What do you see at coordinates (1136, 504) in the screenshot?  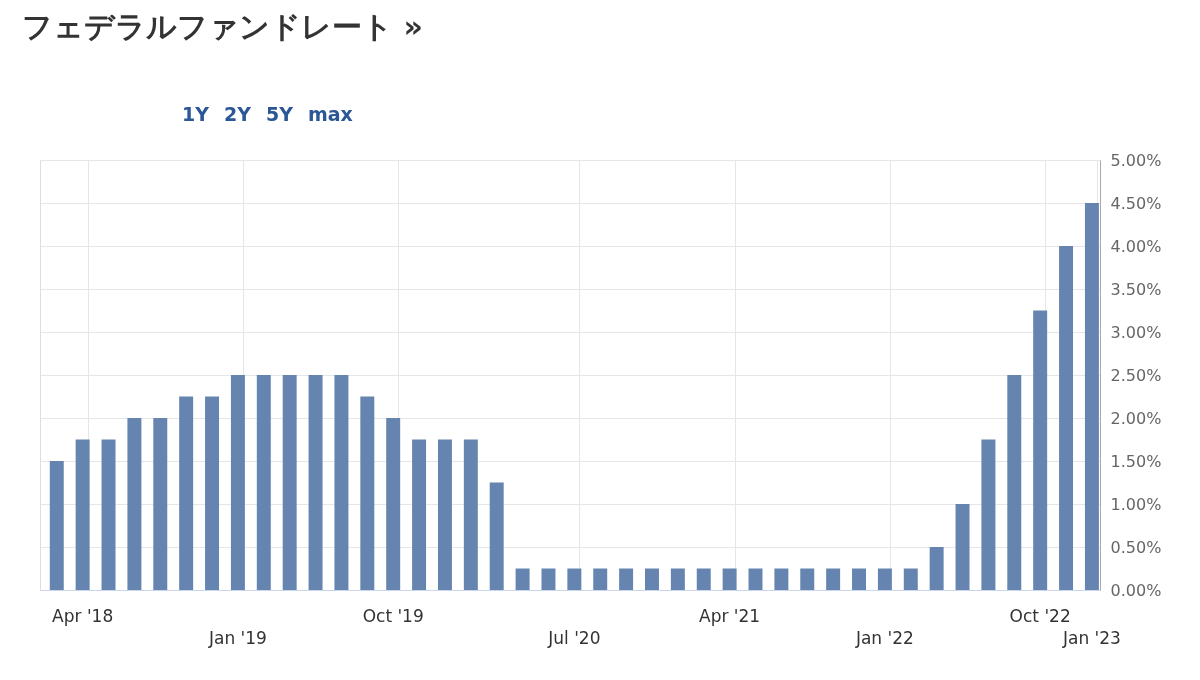 I see `y-tick-label: 1.00%` at bounding box center [1136, 504].